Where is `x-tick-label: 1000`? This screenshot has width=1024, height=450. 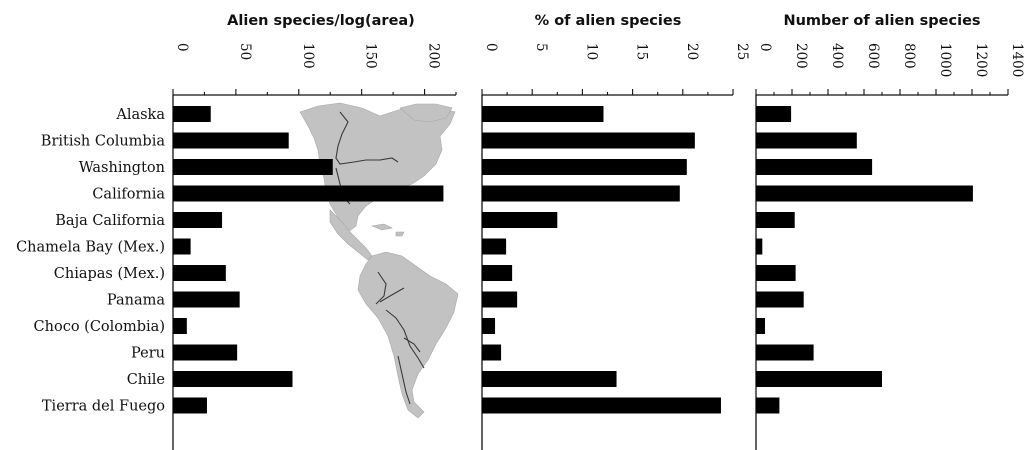 x-tick-label: 1000 is located at coordinates (945, 60).